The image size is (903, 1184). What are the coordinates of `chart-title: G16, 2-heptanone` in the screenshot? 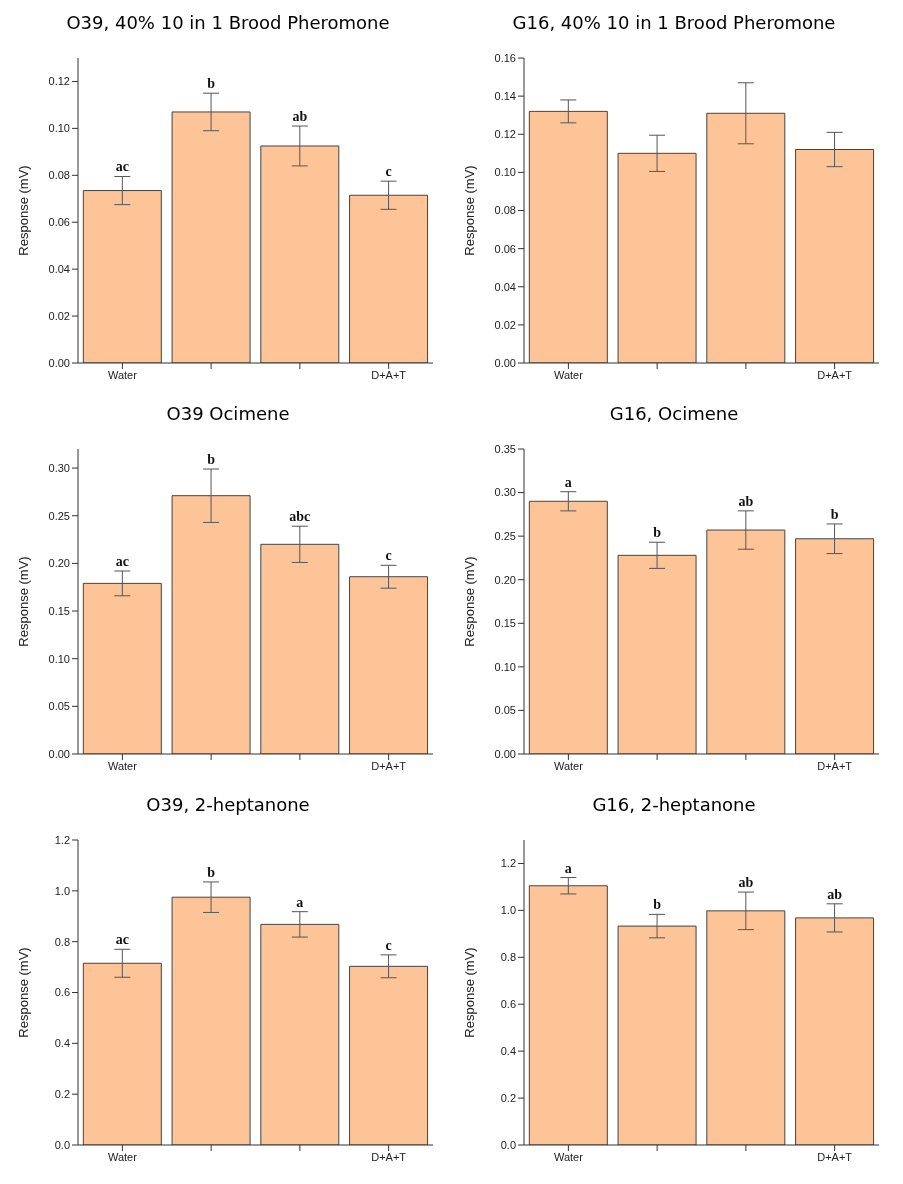 It's located at (674, 805).